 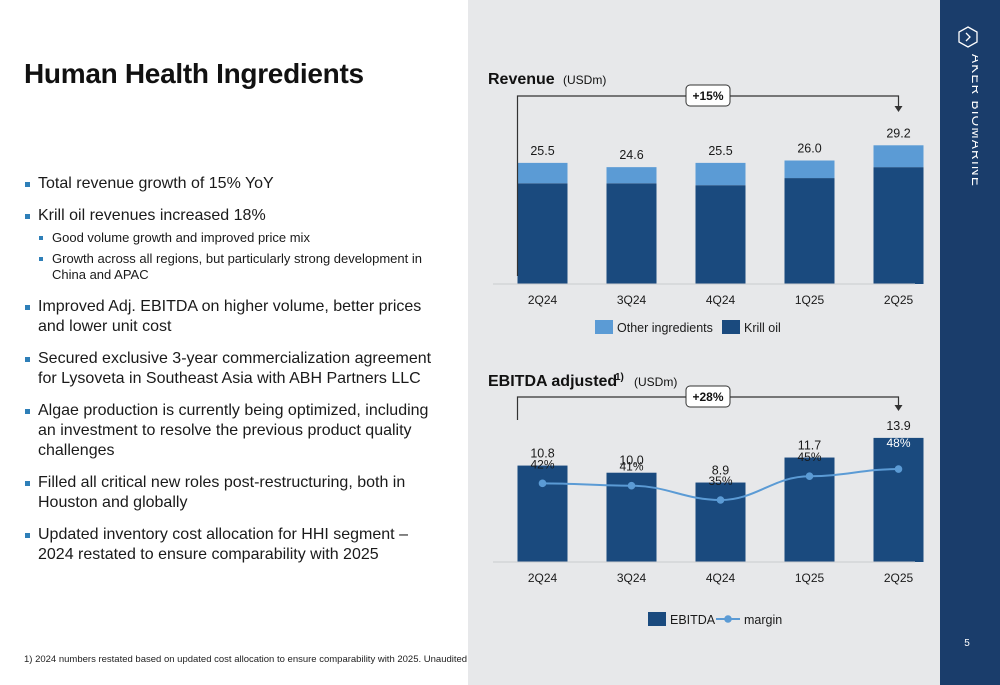 What do you see at coordinates (543, 300) in the screenshot?
I see `revenue-x-tick-label: 2Q24` at bounding box center [543, 300].